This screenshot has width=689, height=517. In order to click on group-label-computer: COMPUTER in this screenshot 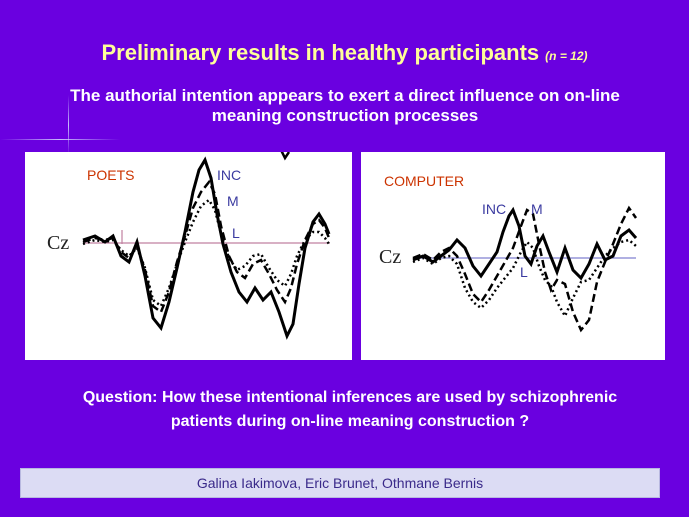, I will do `click(424, 181)`.